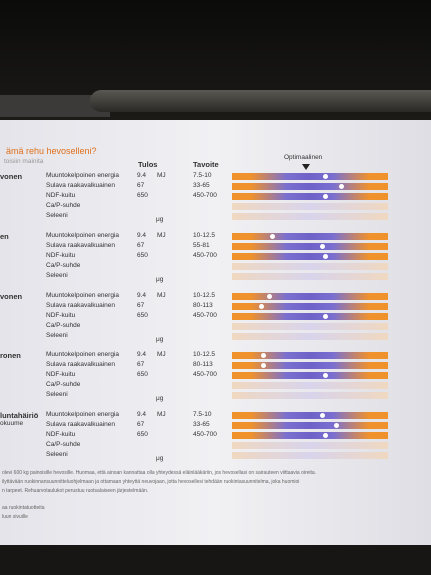 This screenshot has height=575, width=431. Describe the element at coordinates (55, 106) in the screenshot. I see `rug` at that location.